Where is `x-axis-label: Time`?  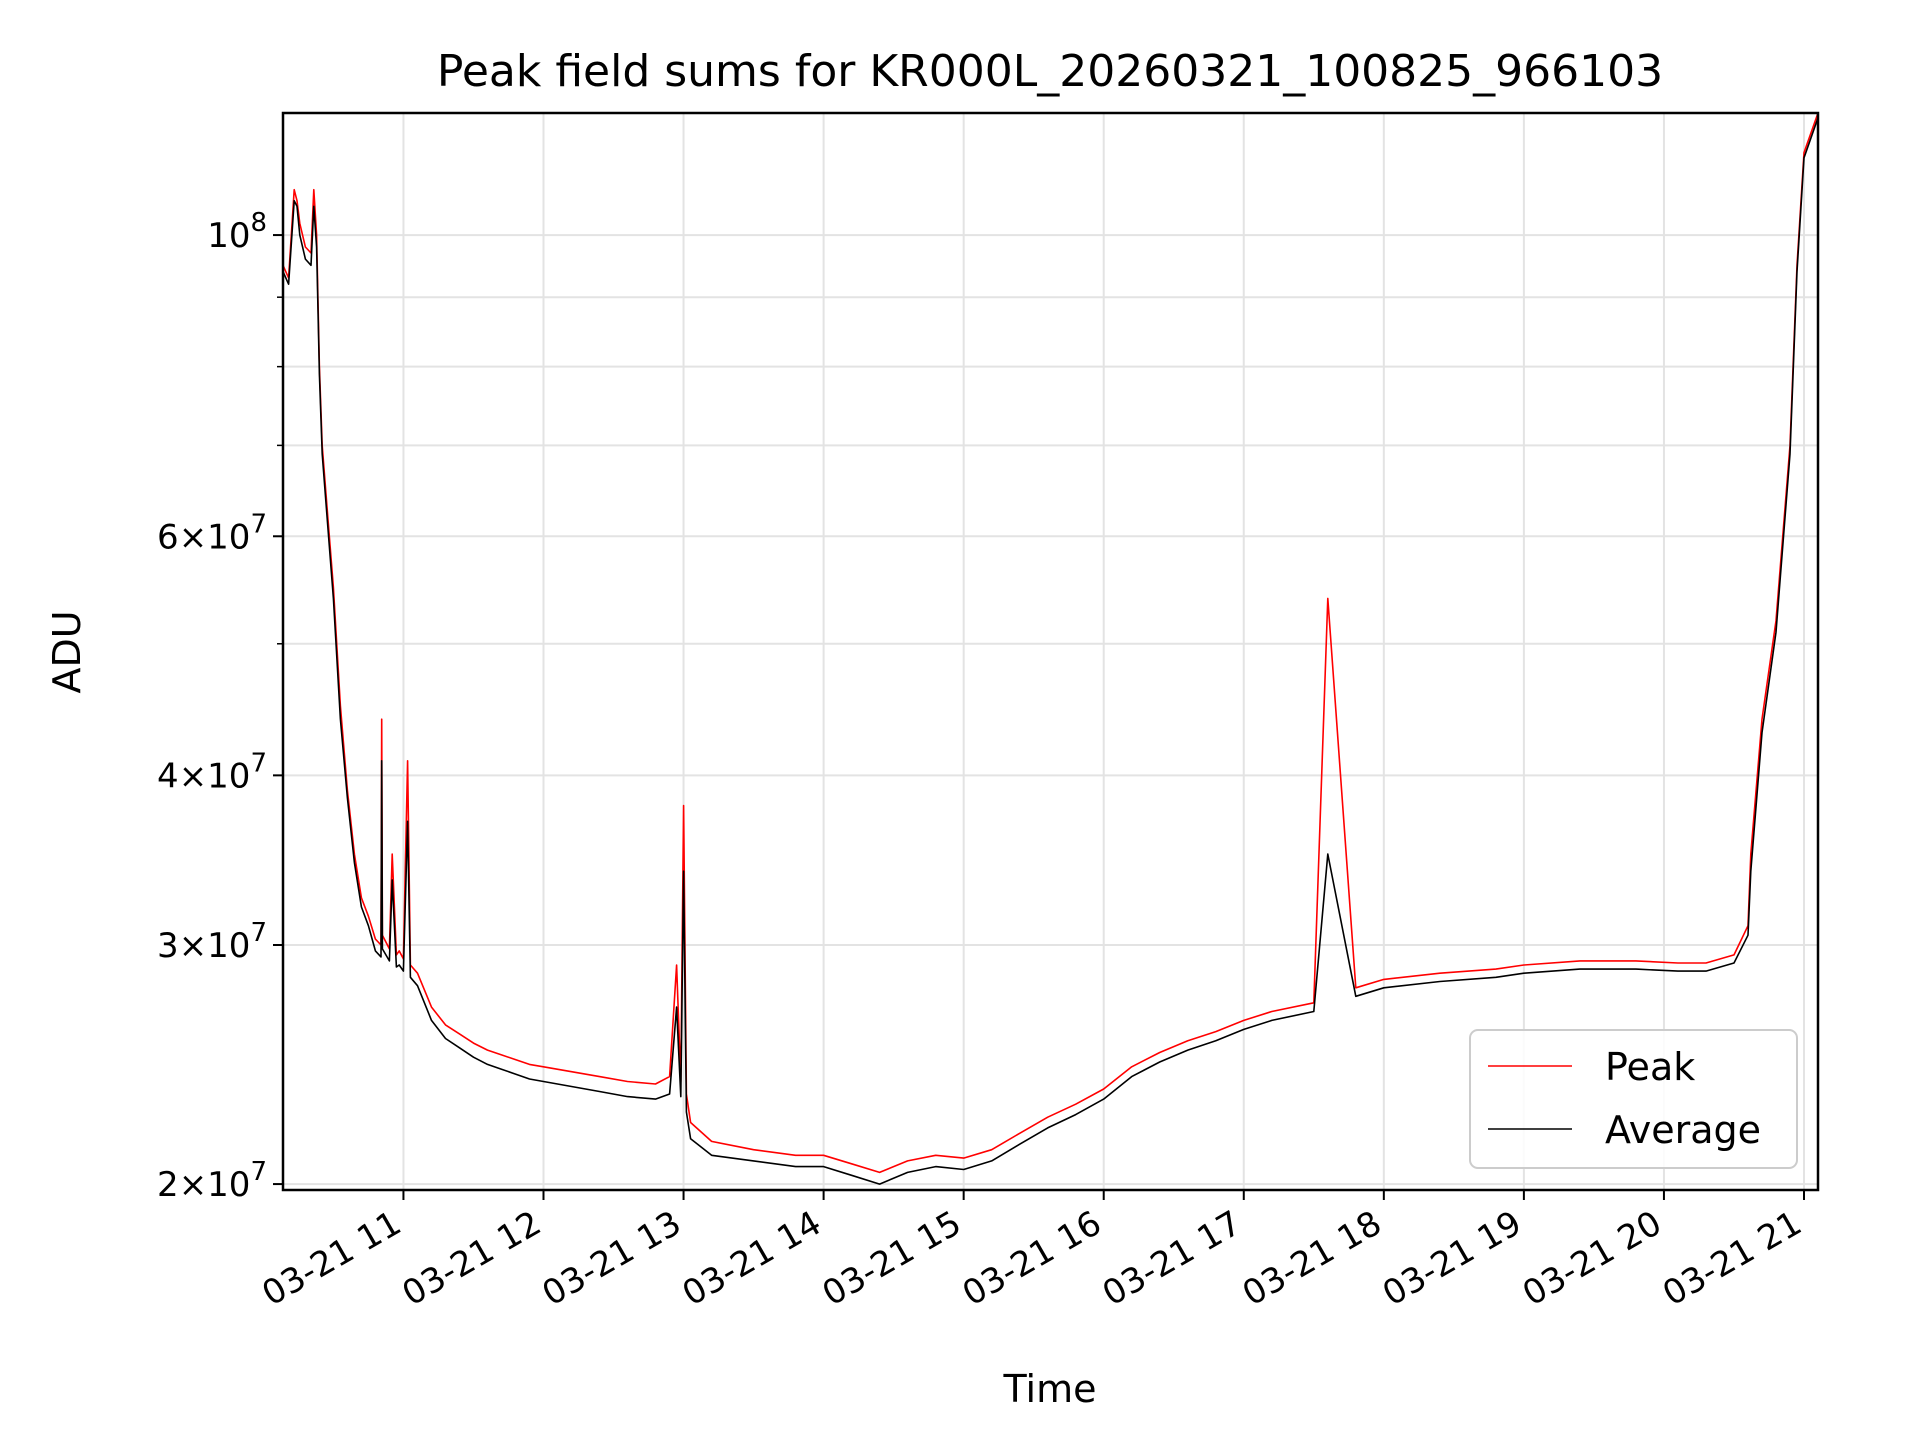
x-axis-label: Time is located at coordinates (1050, 1389).